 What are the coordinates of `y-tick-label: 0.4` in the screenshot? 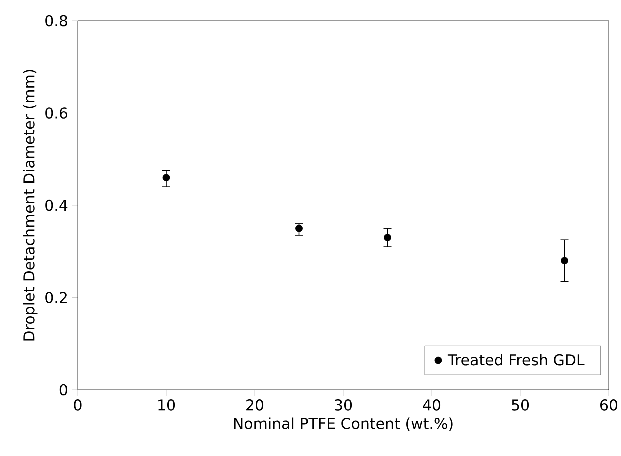 It's located at (57, 206).